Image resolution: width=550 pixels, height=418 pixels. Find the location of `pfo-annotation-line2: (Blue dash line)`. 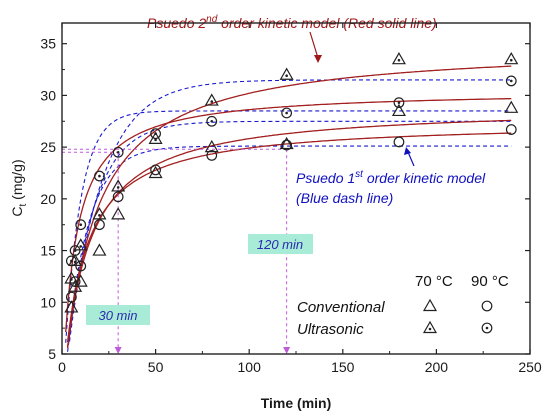

pfo-annotation-line2: (Blue dash line) is located at coordinates (344, 198).